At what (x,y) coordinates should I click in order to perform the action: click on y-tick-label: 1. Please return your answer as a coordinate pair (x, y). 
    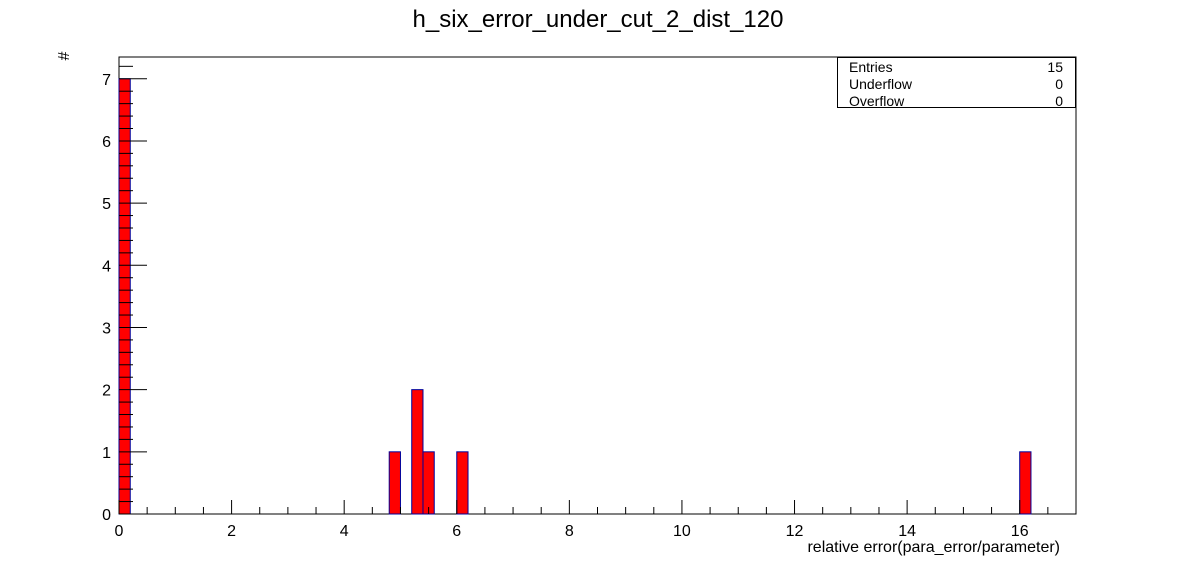
    Looking at the image, I should click on (106, 453).